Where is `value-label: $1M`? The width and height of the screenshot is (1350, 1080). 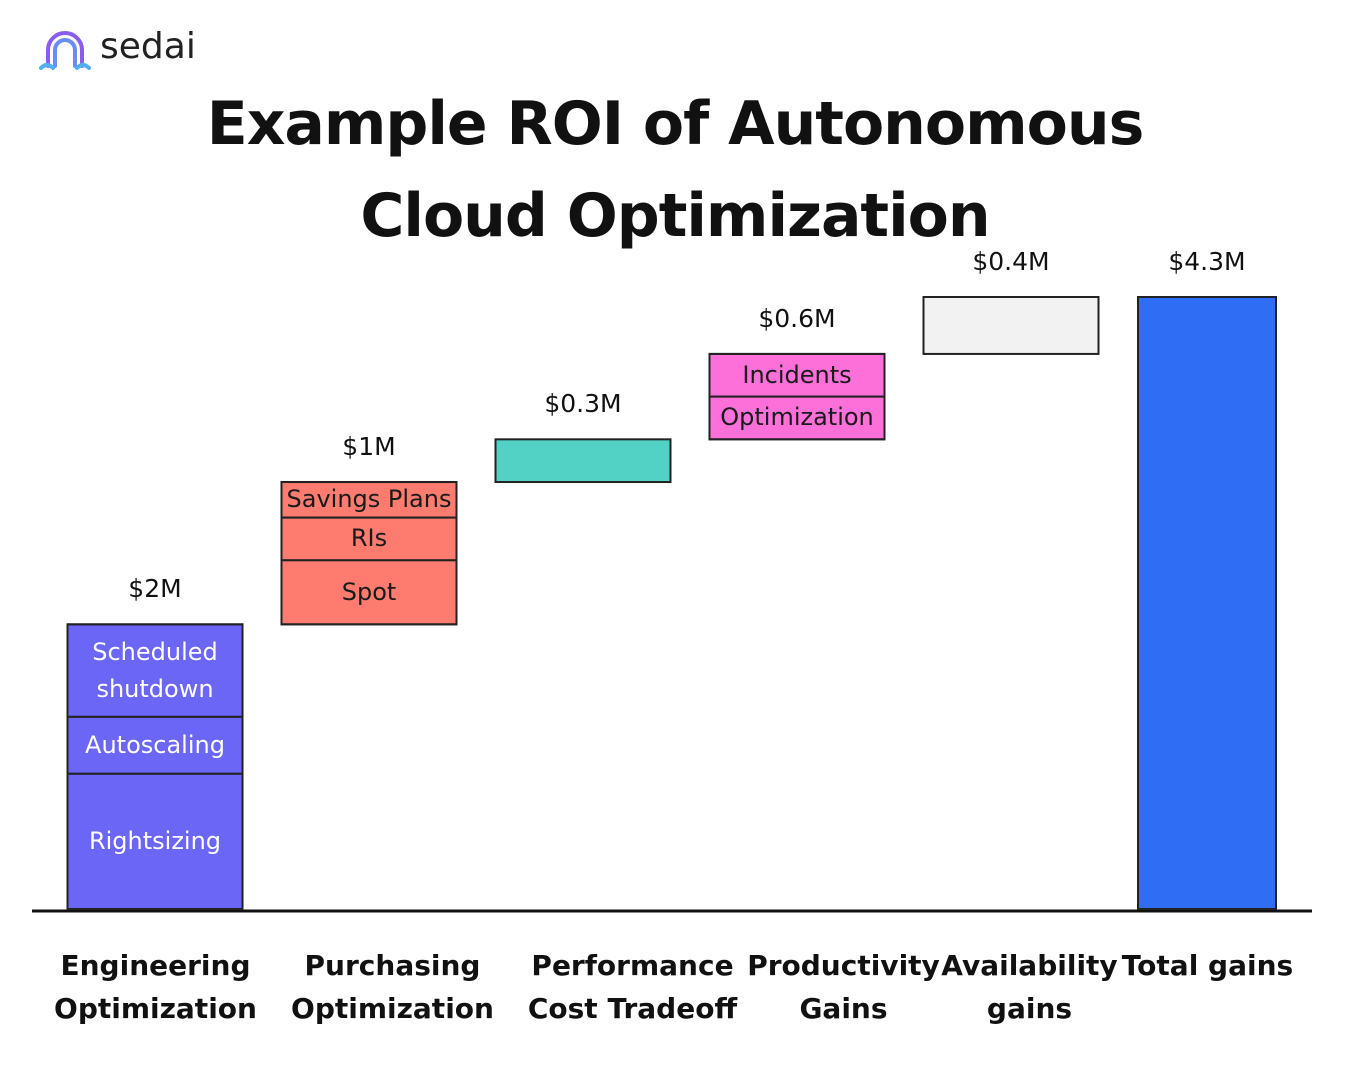
value-label: $1M is located at coordinates (369, 447).